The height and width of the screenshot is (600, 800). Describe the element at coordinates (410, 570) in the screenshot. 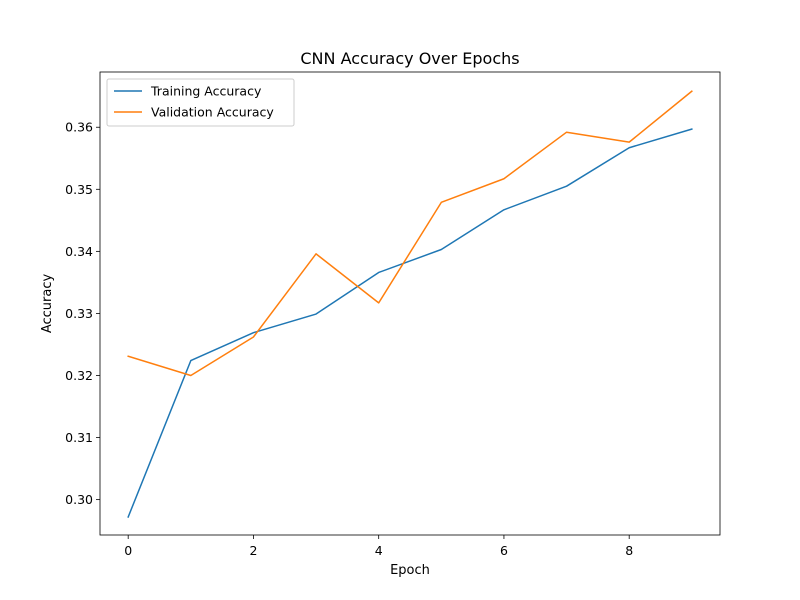

I see `x-axis-label: Epoch` at that location.